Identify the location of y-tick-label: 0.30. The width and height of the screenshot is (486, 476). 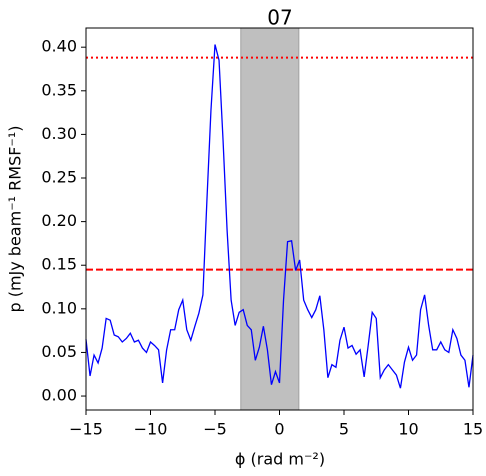
(59, 133).